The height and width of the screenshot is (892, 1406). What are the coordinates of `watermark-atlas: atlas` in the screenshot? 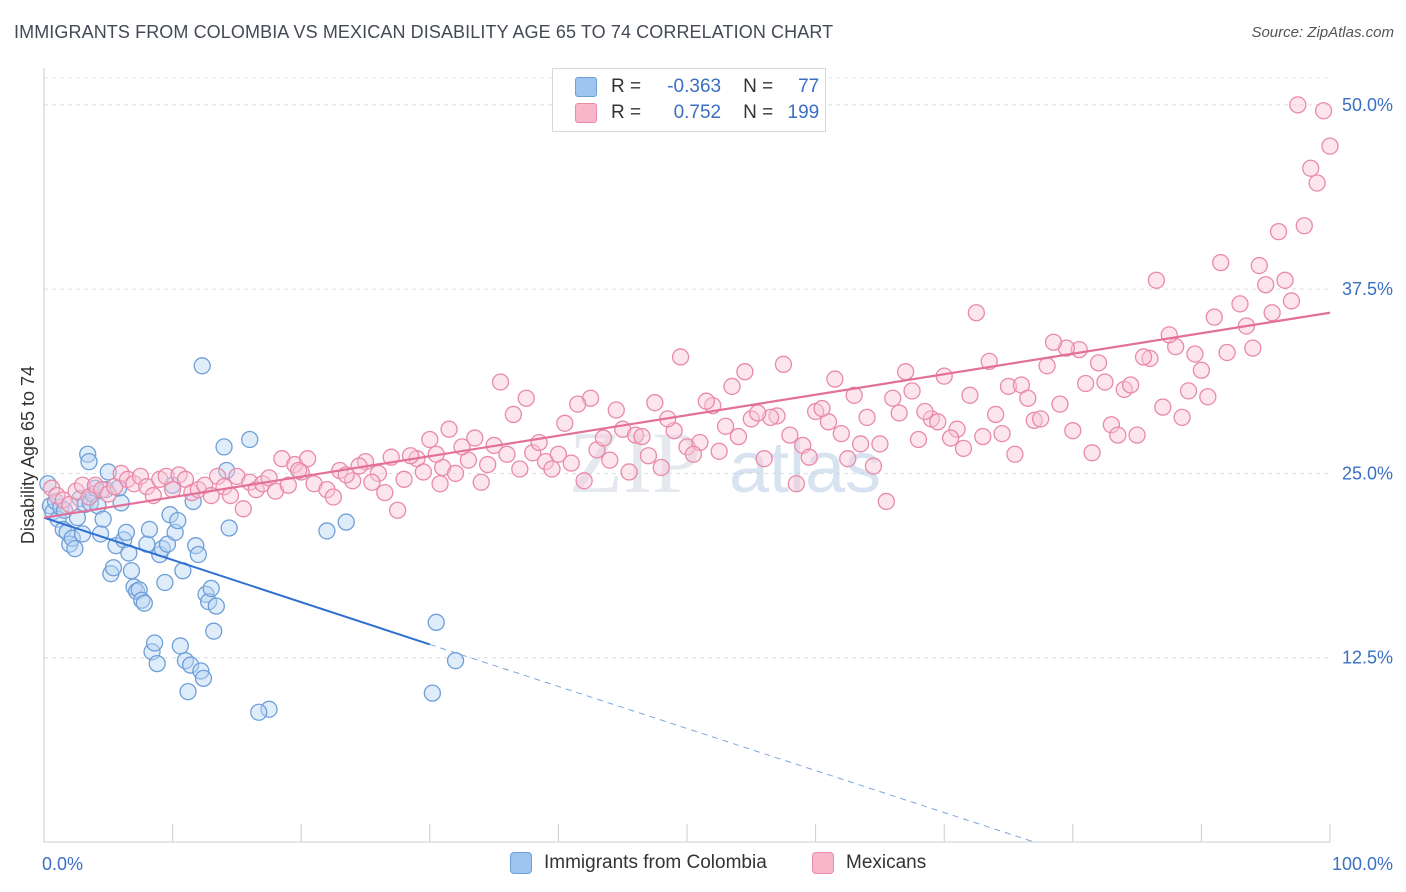 It's located at (805, 468).